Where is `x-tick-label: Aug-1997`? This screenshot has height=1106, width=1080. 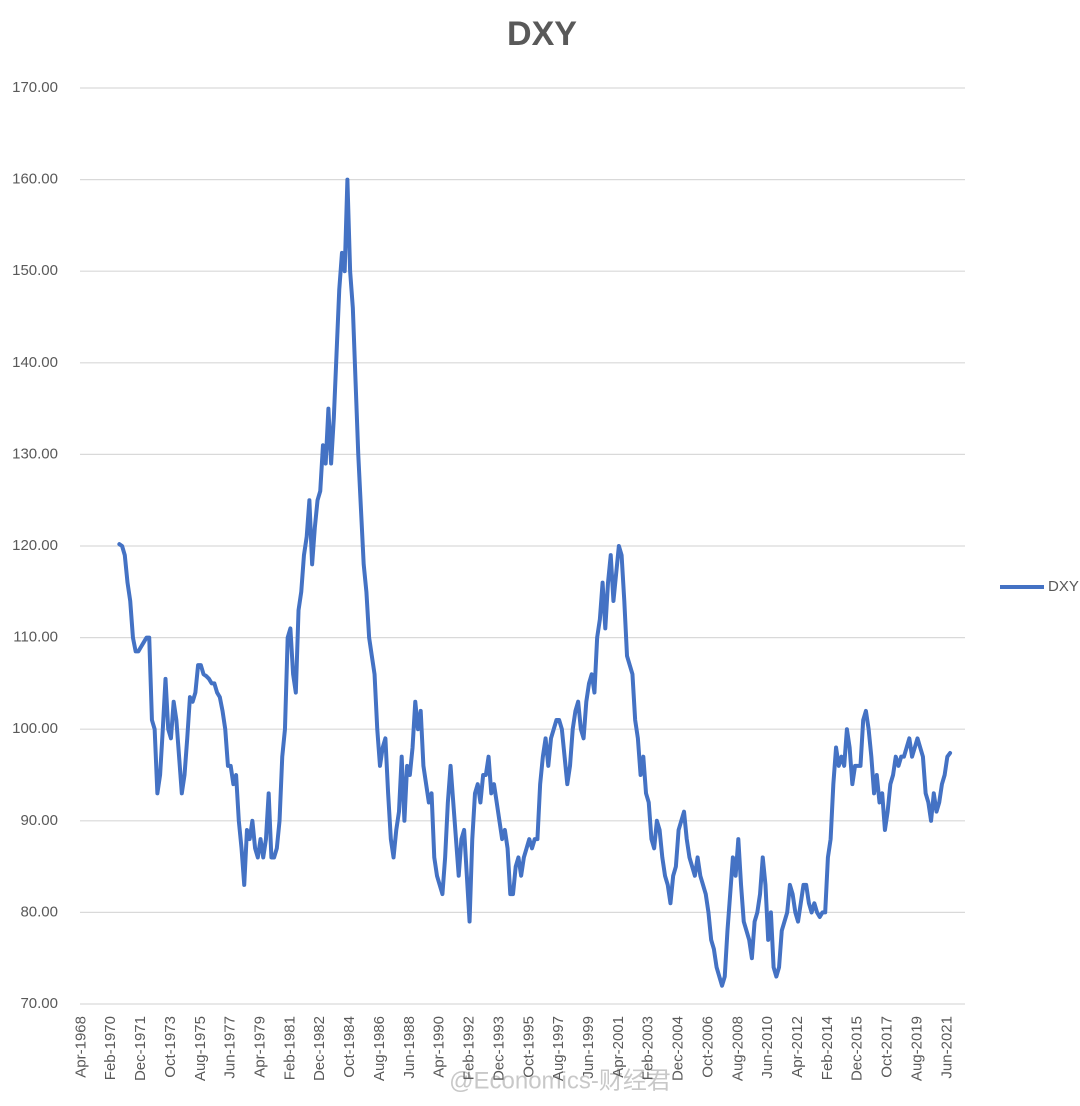
x-tick-label: Aug-1997 is located at coordinates (558, 1048).